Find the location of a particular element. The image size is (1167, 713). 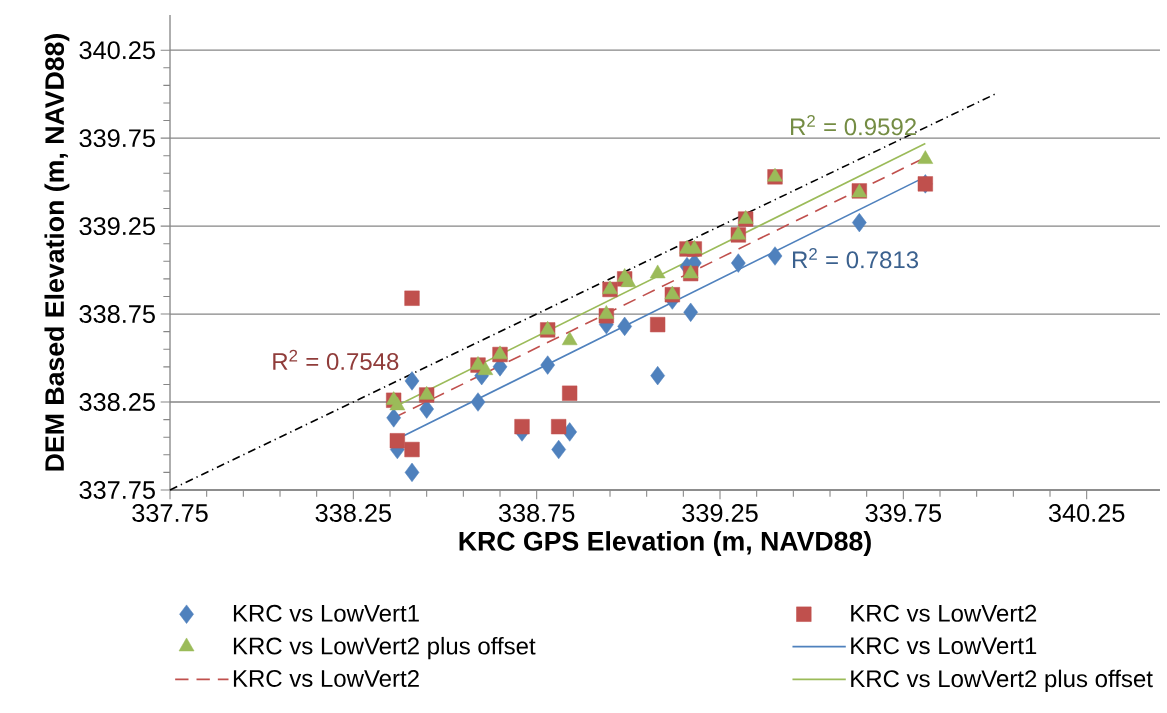

x-tick-label: 339.75 is located at coordinates (903, 513).